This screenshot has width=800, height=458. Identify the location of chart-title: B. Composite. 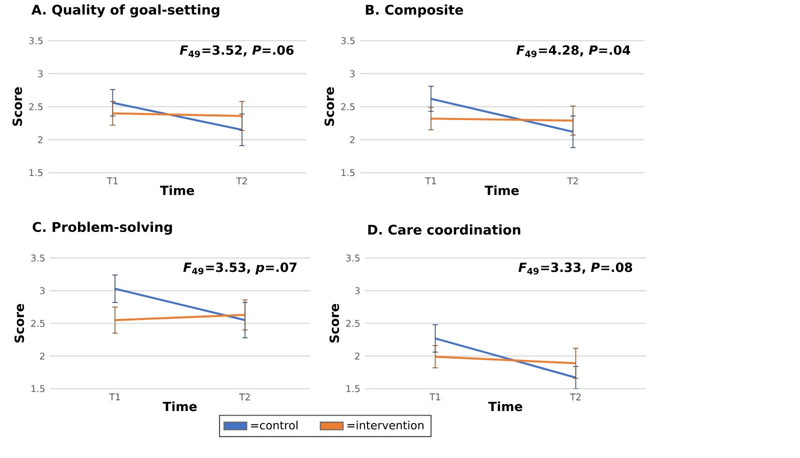
(415, 11).